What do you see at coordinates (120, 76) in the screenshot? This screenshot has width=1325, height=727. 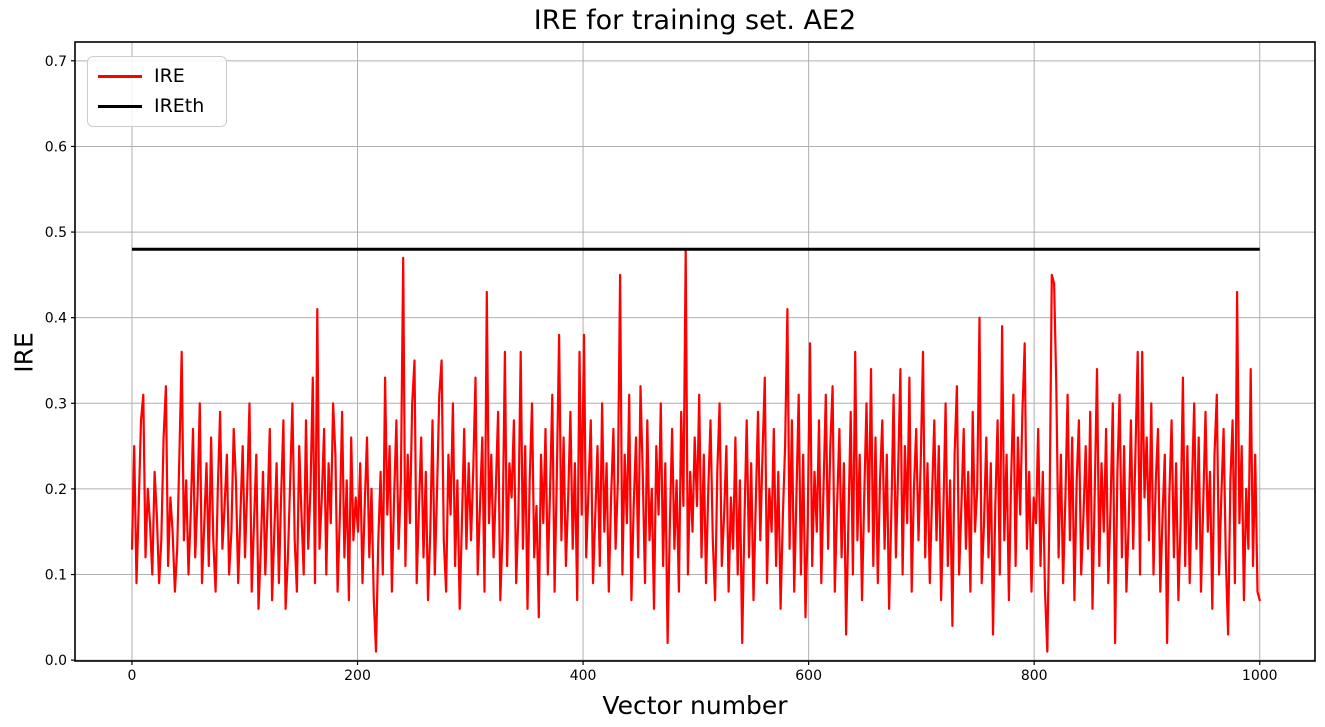 I see `ire-line-sample-icon` at bounding box center [120, 76].